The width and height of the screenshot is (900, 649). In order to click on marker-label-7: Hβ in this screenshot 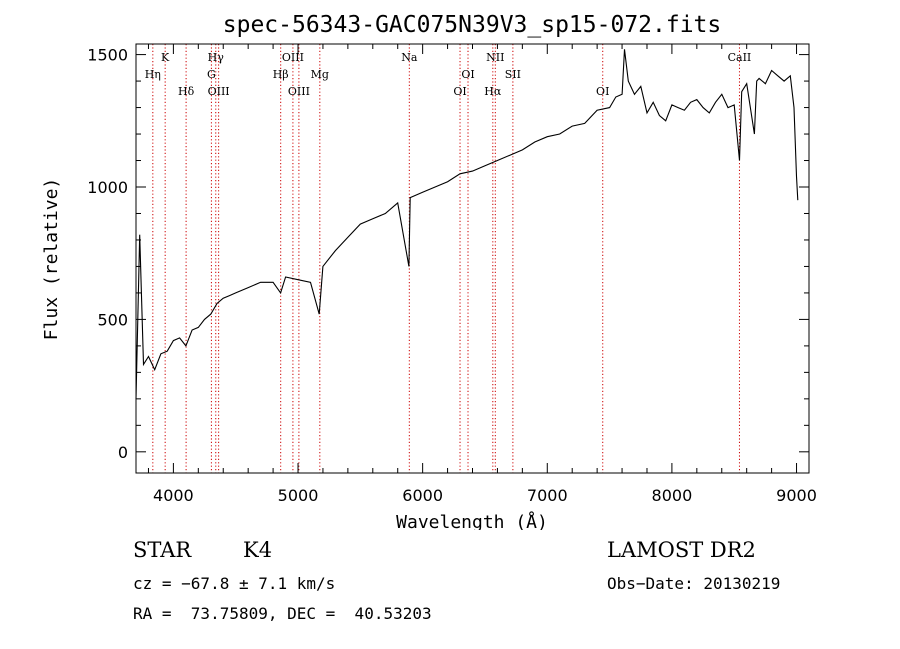, I will do `click(281, 74)`.